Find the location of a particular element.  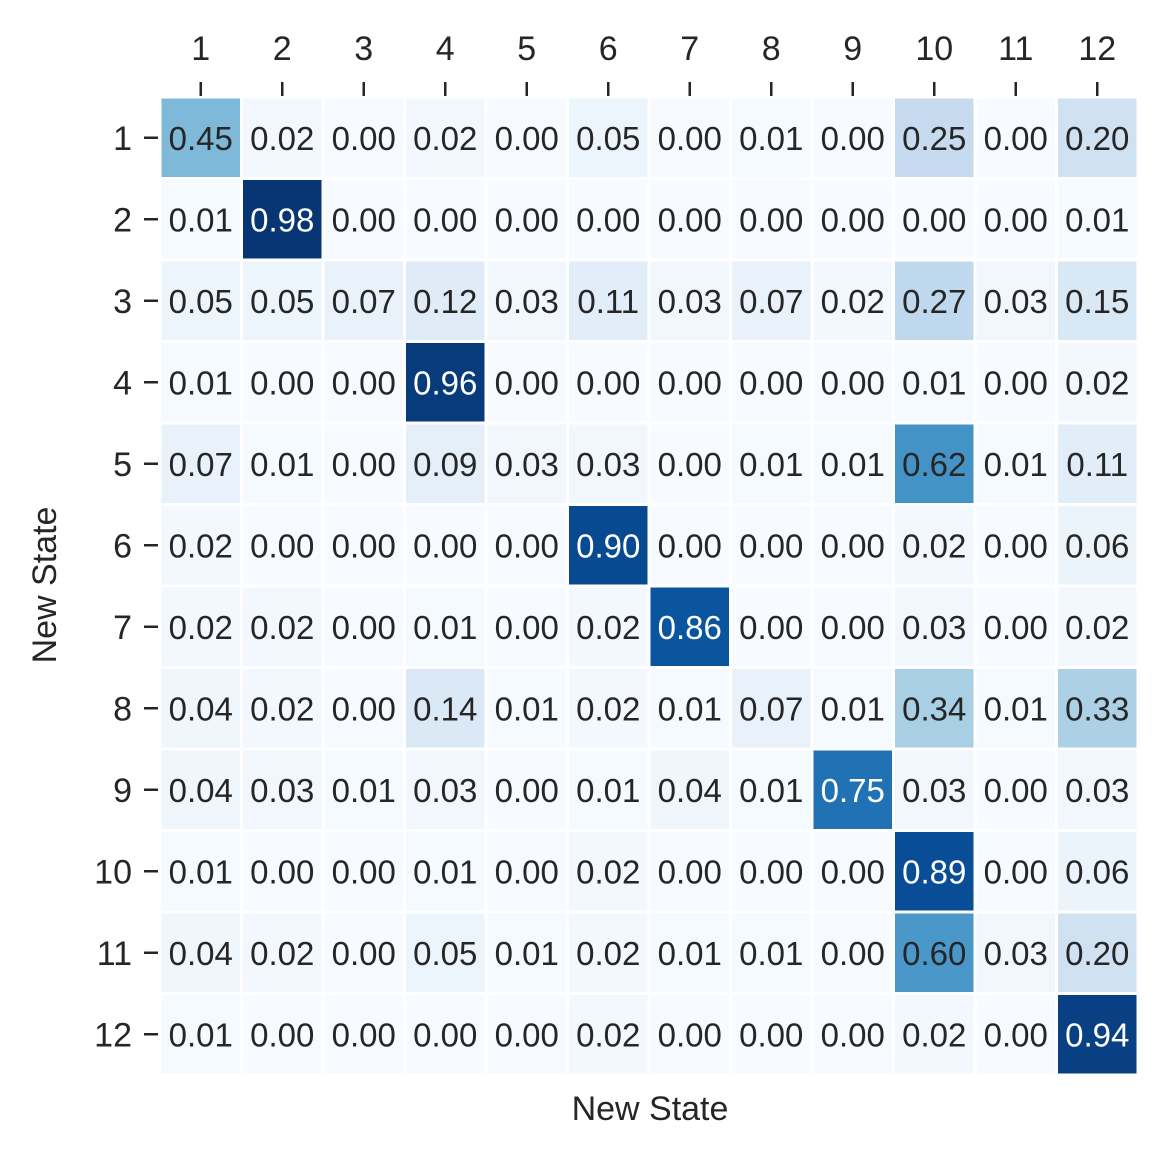

x-tick-label: 2 is located at coordinates (282, 49).